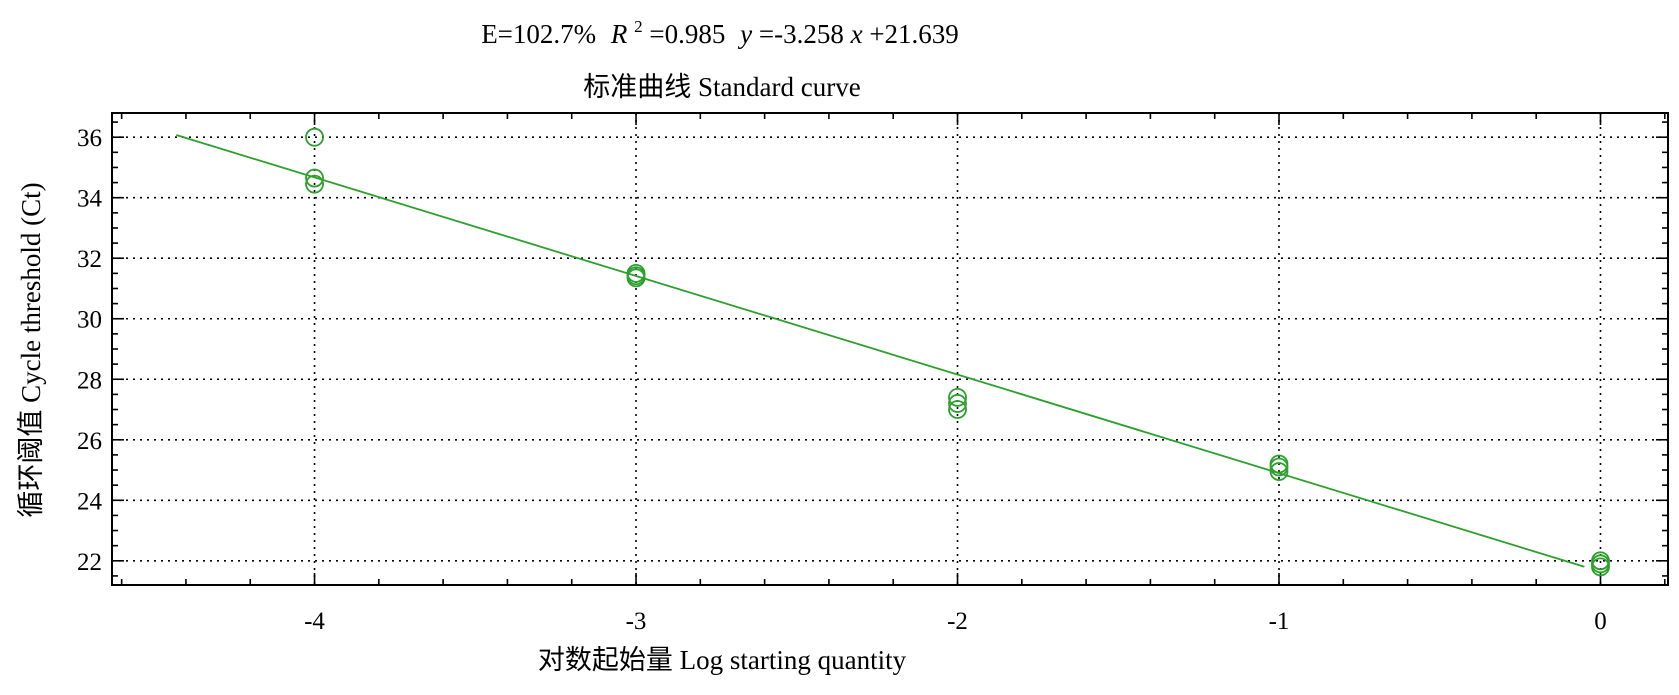  Describe the element at coordinates (636, 621) in the screenshot. I see `x-tick-label: -3` at that location.